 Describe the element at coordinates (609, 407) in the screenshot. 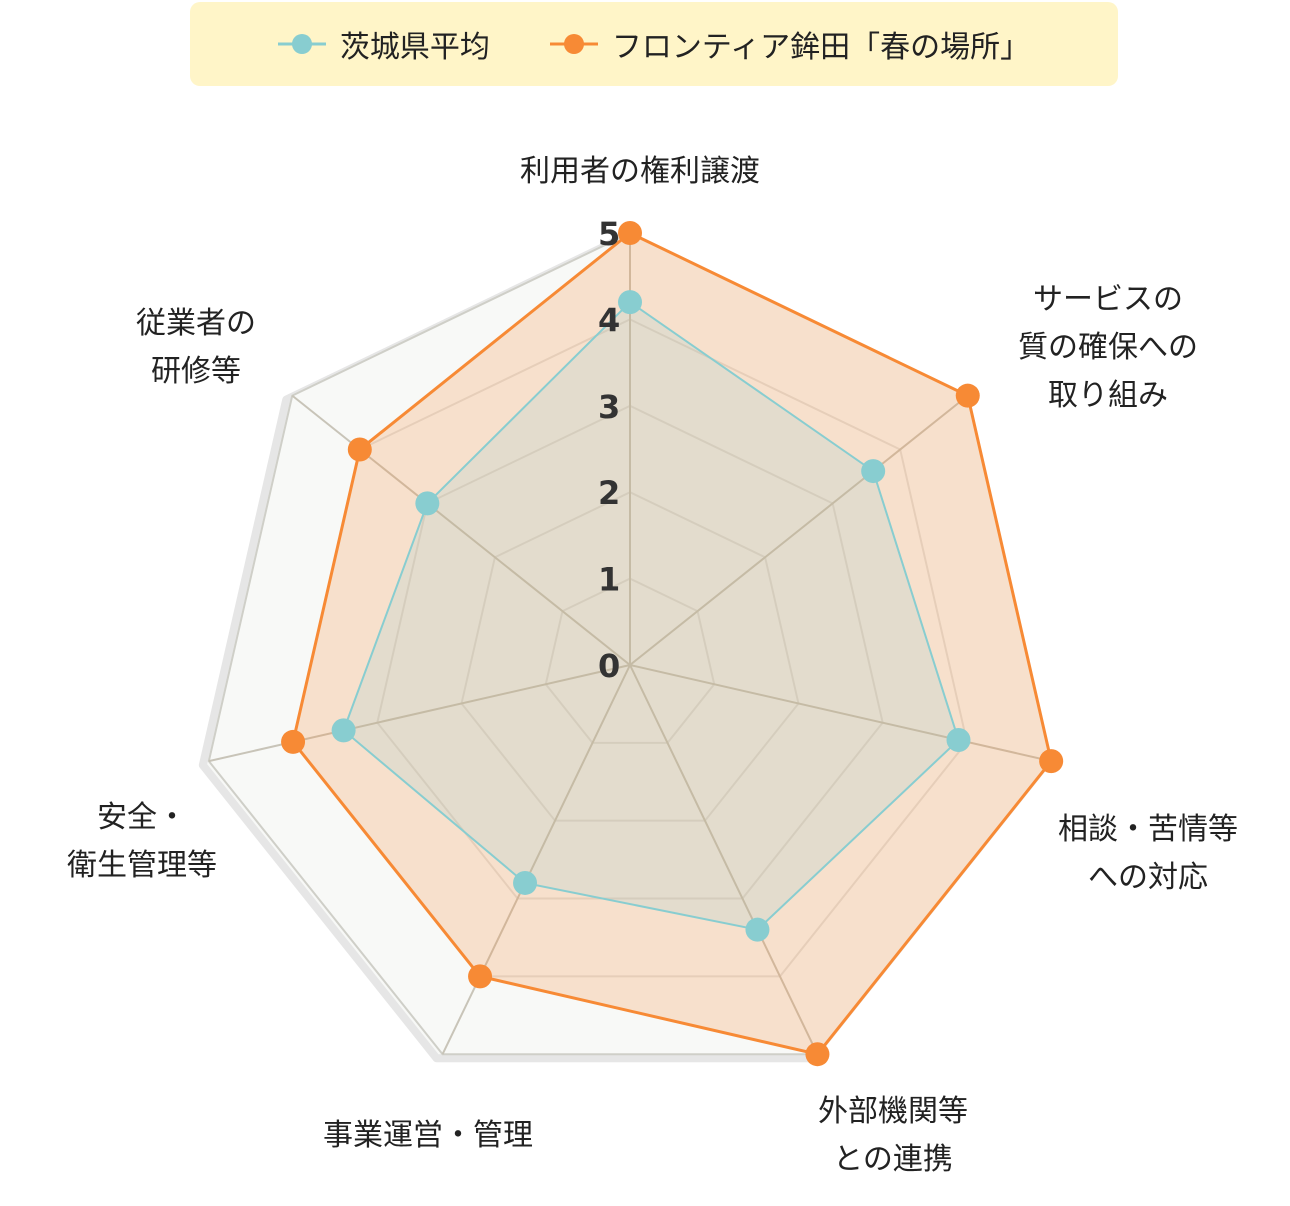

I see `tick-label: 3` at that location.